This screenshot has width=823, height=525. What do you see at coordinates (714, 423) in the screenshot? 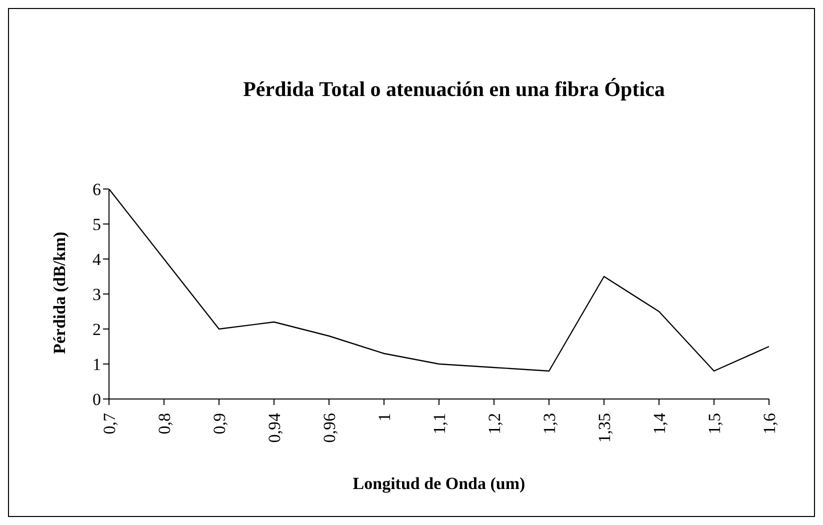
I see `x-tick-label: 1,5` at bounding box center [714, 423].